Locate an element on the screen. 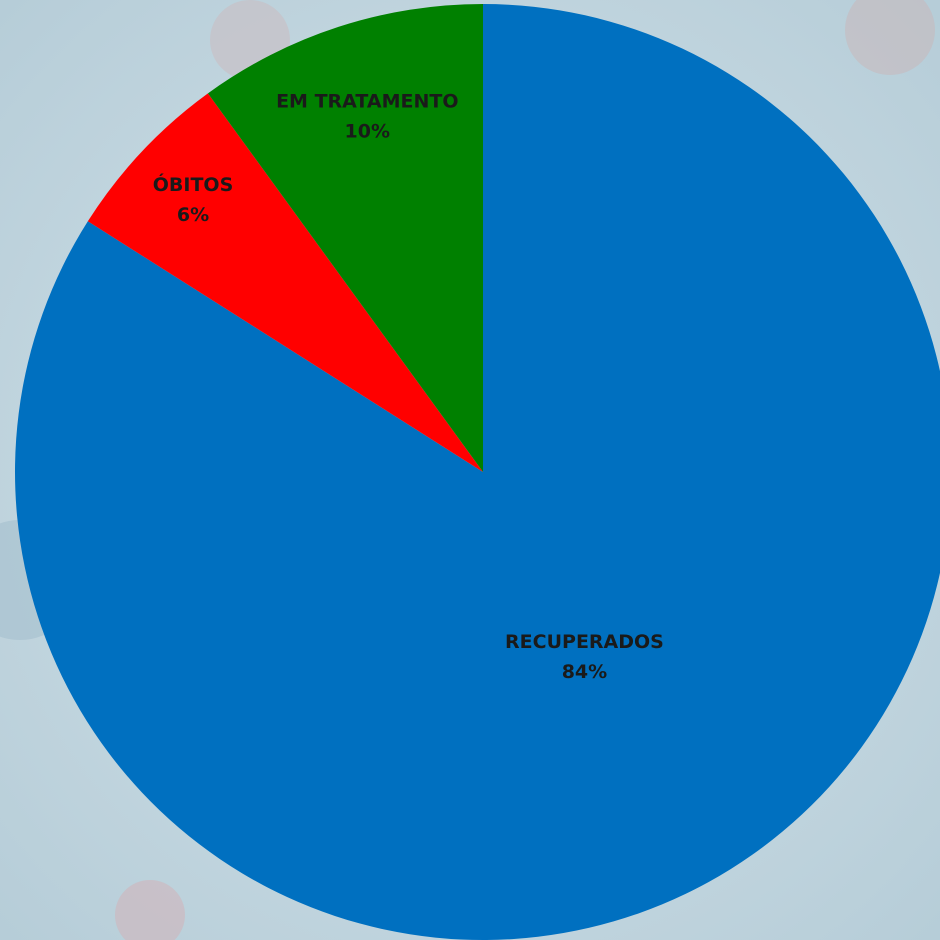 The image size is (940, 940). slice-value-label: 84% is located at coordinates (584, 672).